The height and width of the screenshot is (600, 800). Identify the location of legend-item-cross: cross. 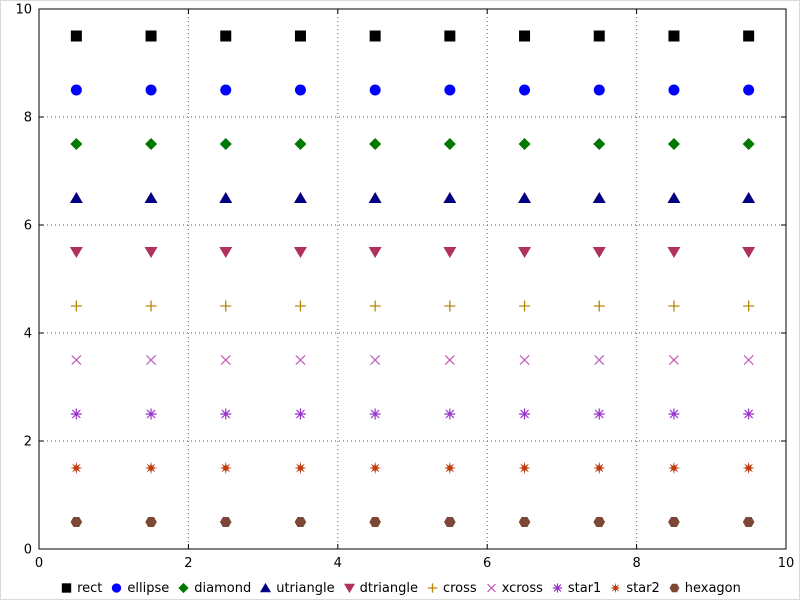
(451, 588).